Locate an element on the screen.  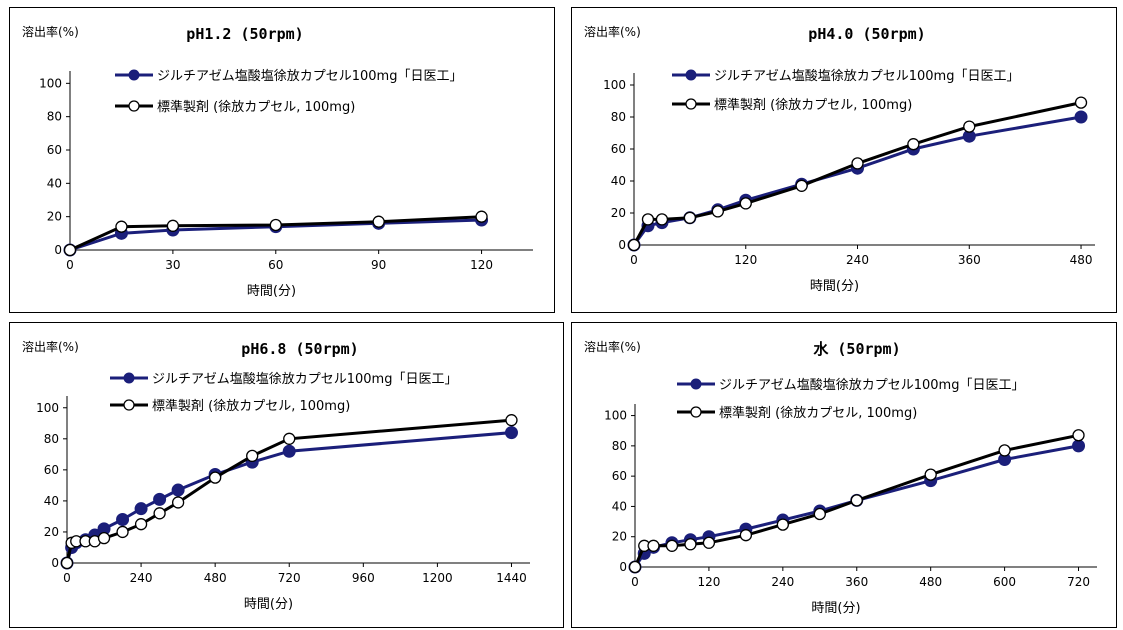
x-tick-label: 360 is located at coordinates (969, 260).